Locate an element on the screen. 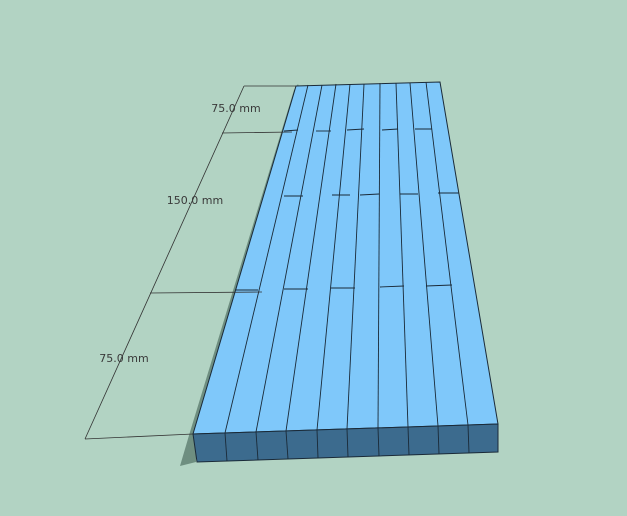  plank-joints is located at coordinates (347, 209).